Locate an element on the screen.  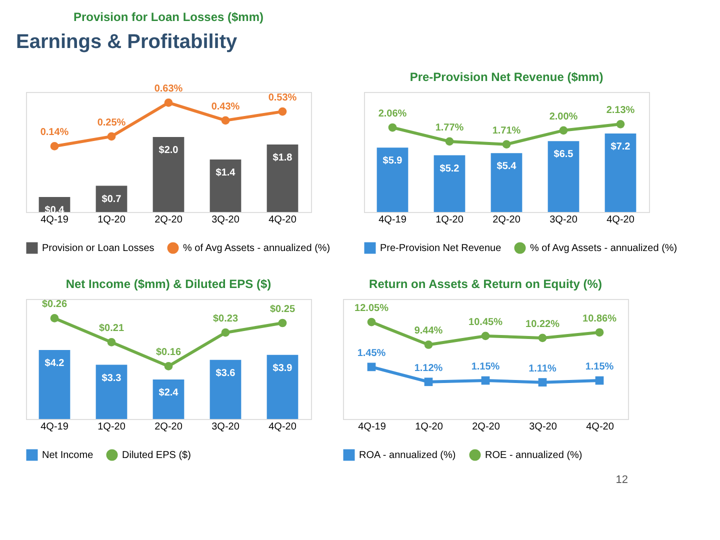
data-label: 1.12% is located at coordinates (428, 368).